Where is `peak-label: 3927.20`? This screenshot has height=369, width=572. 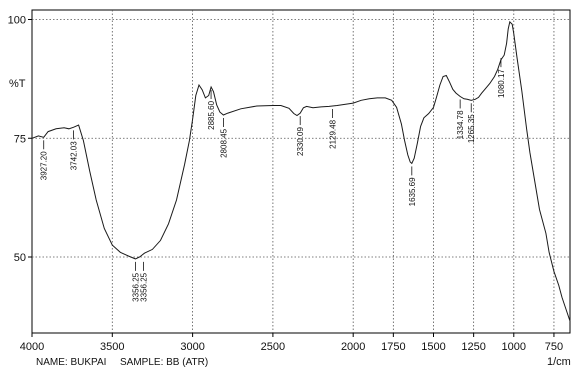
peak-label: 3927.20 is located at coordinates (44, 165).